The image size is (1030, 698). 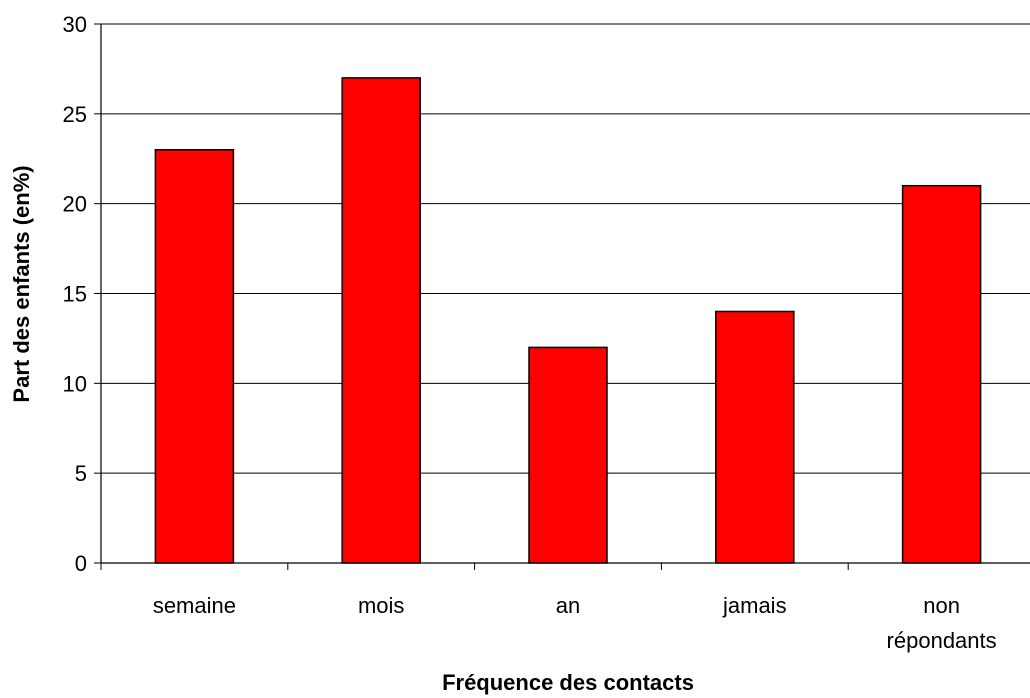 What do you see at coordinates (194, 605) in the screenshot?
I see `x-tick-label-semaine: semaine` at bounding box center [194, 605].